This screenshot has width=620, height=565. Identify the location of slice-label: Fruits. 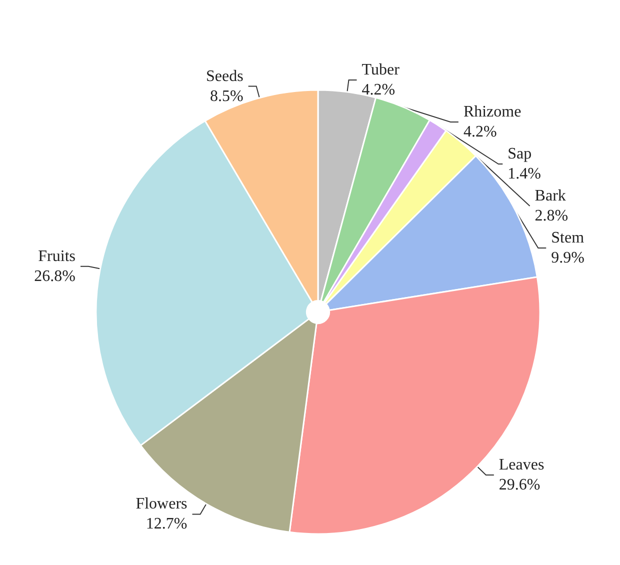
(57, 256).